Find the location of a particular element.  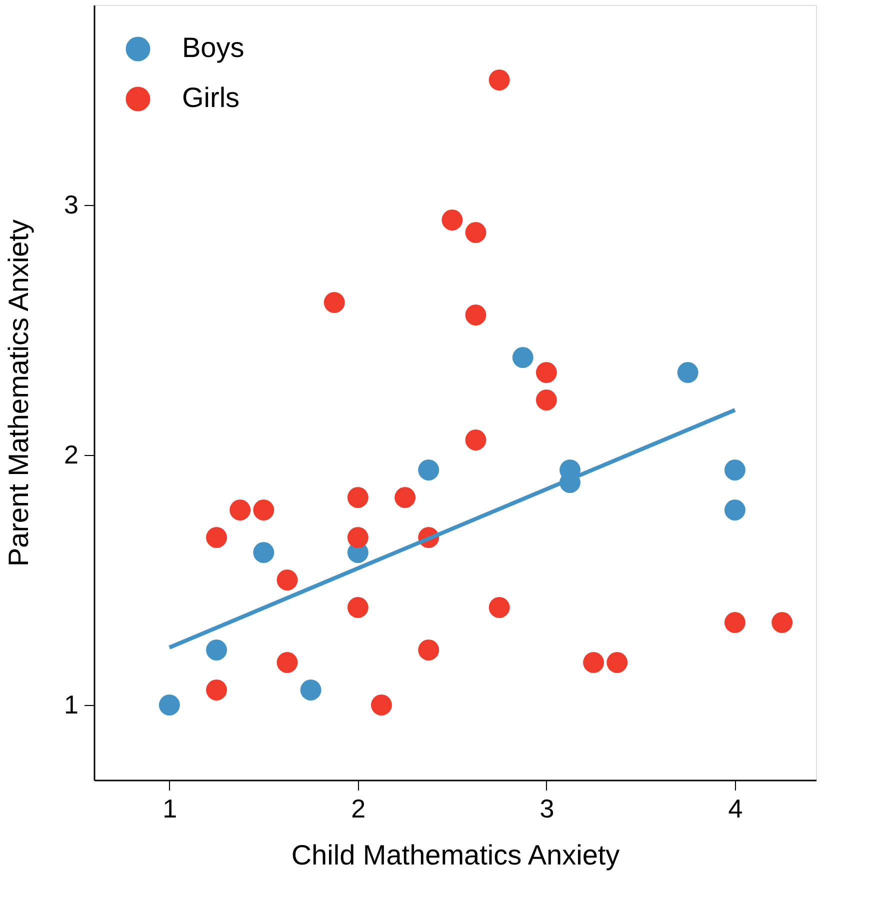

x-tick-label: 3 is located at coordinates (547, 809).